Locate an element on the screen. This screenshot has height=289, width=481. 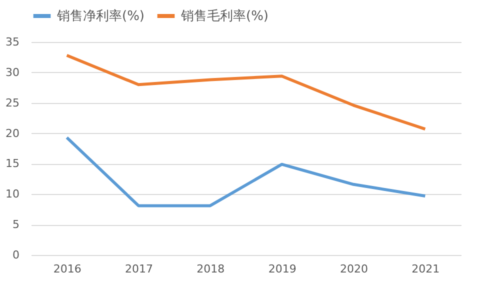
y-tick-label: 30 is located at coordinates (13, 72).